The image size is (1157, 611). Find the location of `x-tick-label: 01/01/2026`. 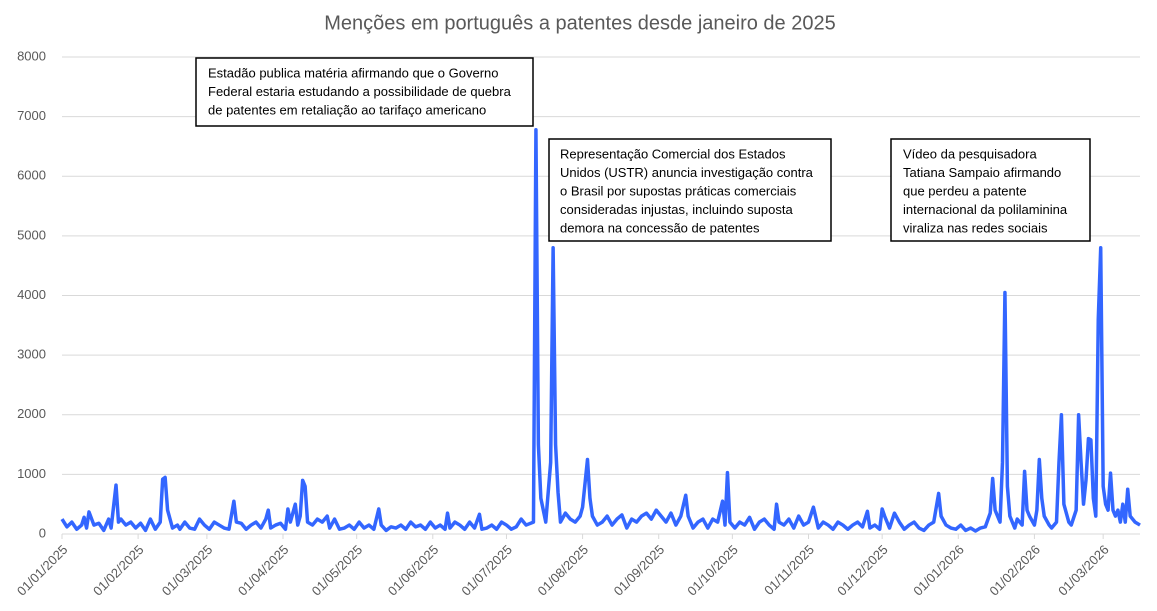

x-tick-label: 01/01/2026 is located at coordinates (938, 570).